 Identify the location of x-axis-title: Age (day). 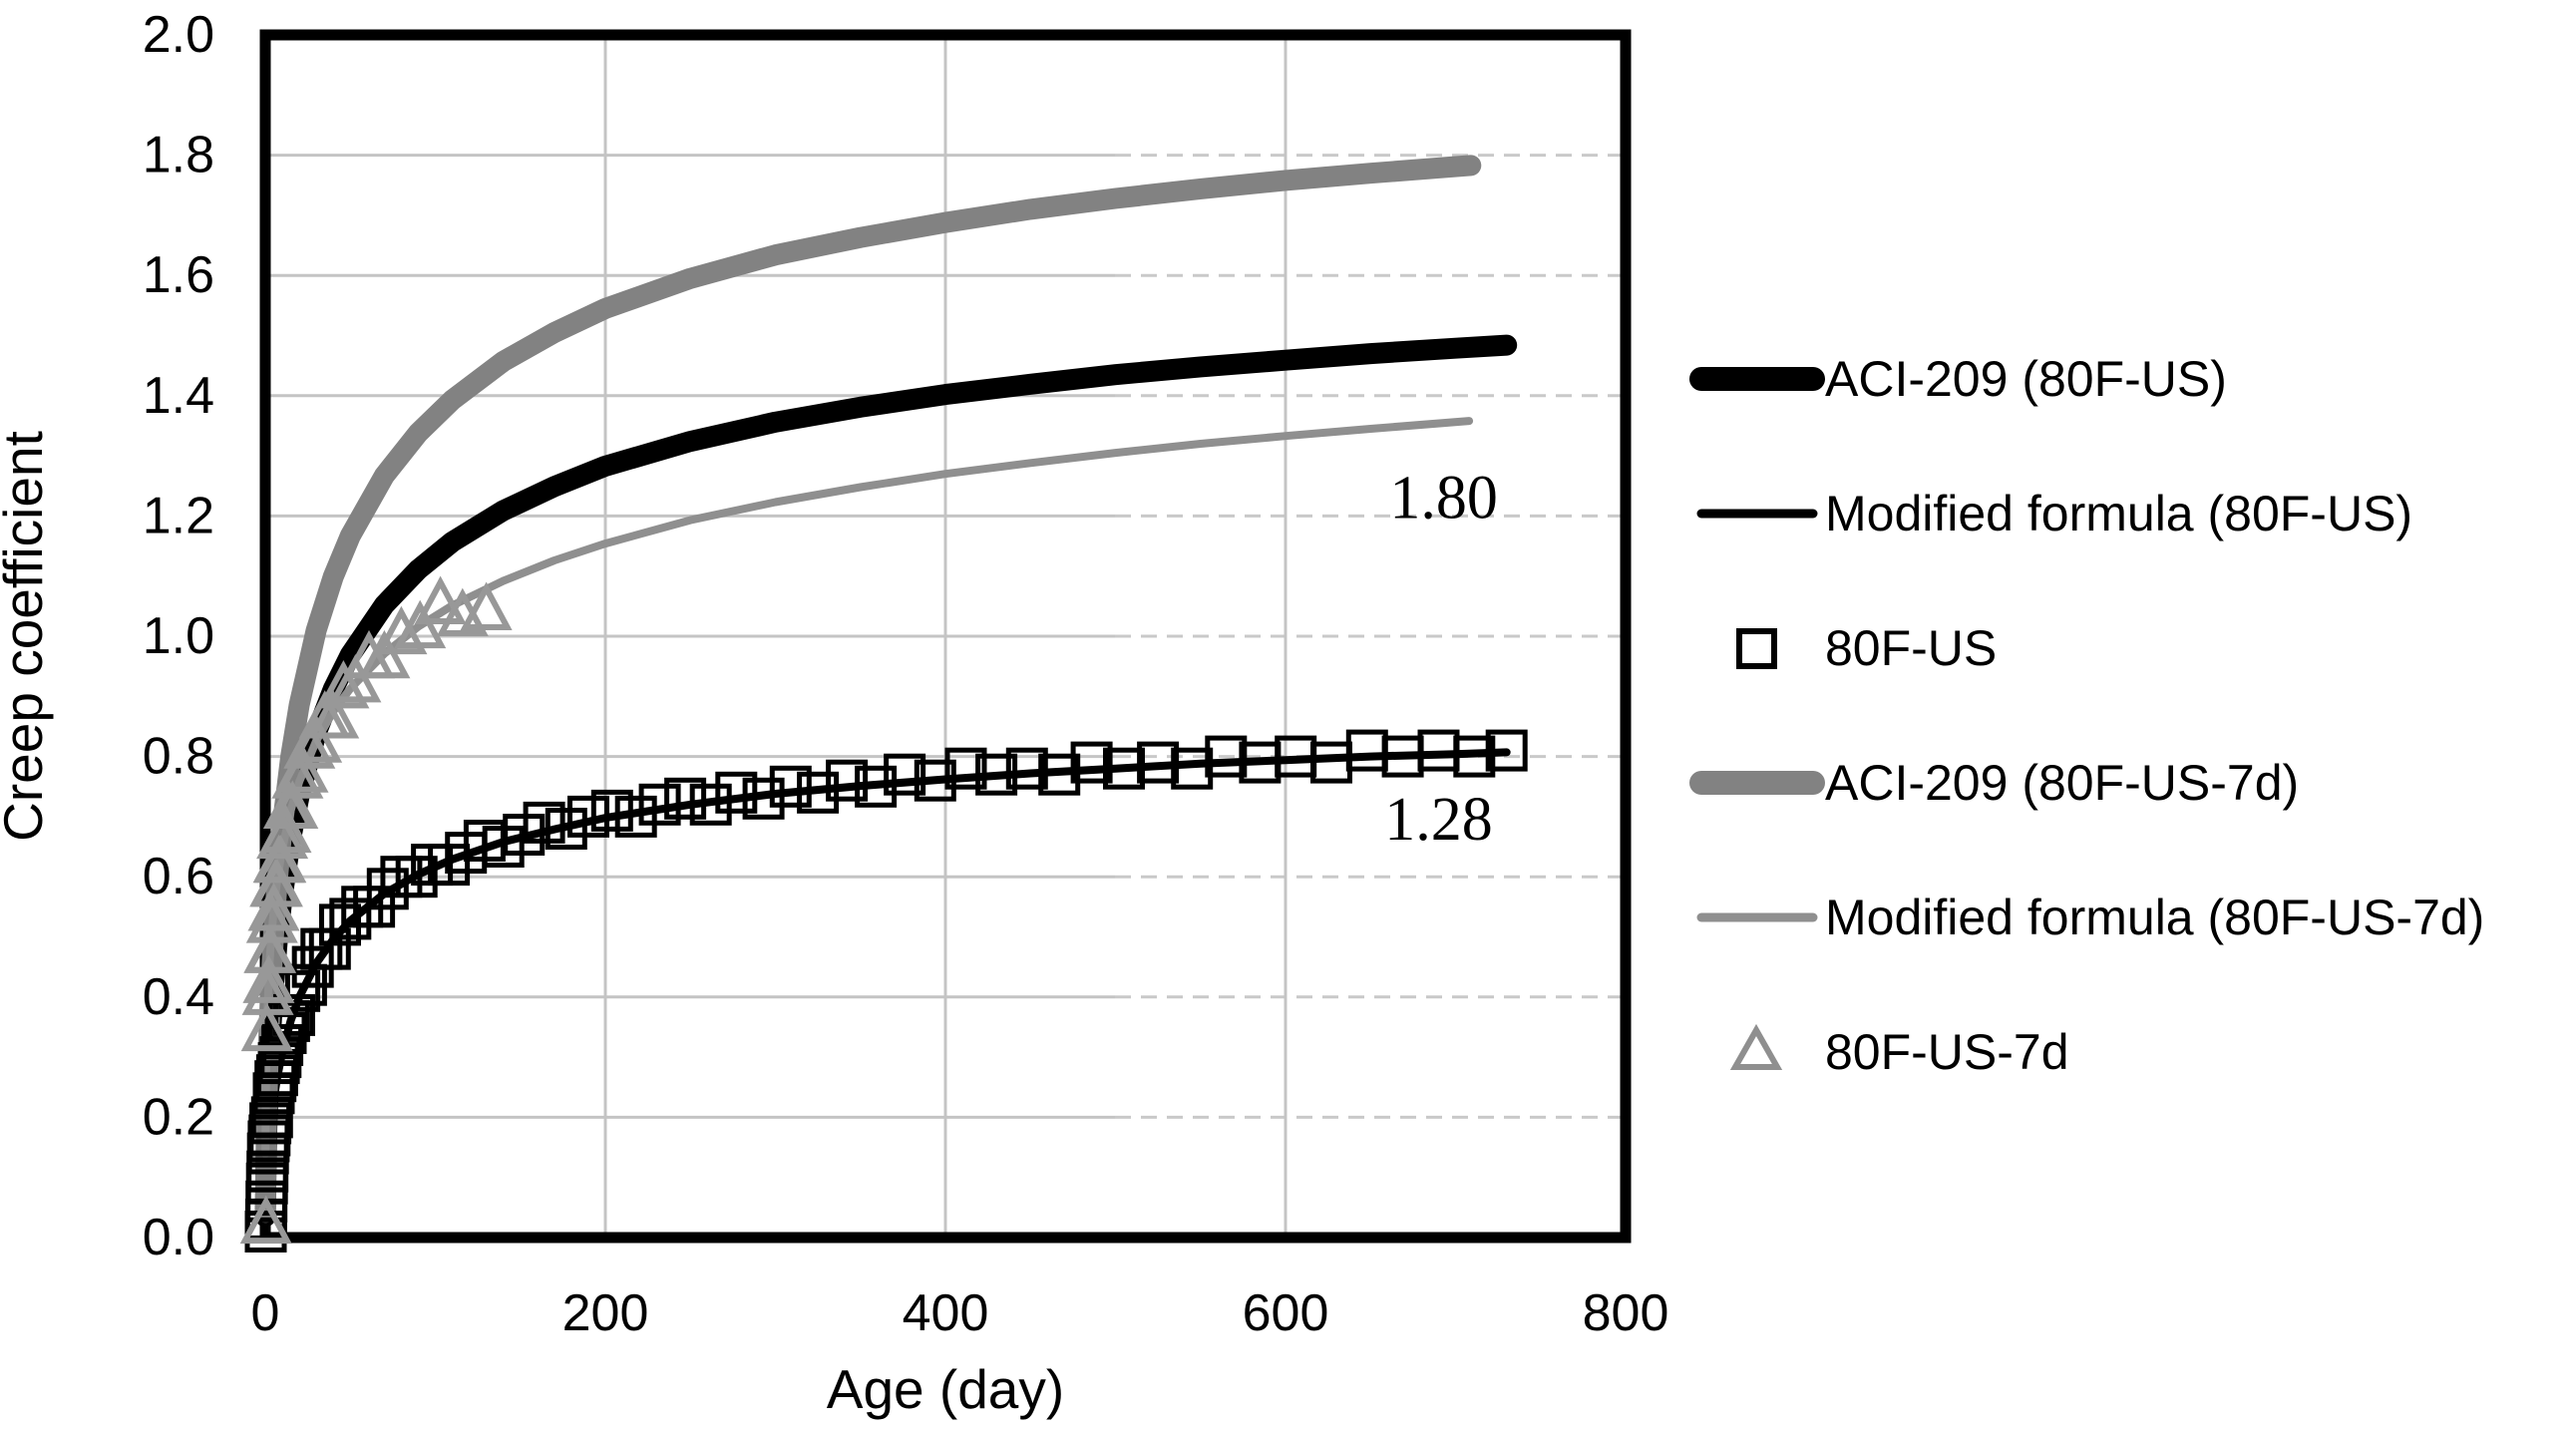
(946, 1389).